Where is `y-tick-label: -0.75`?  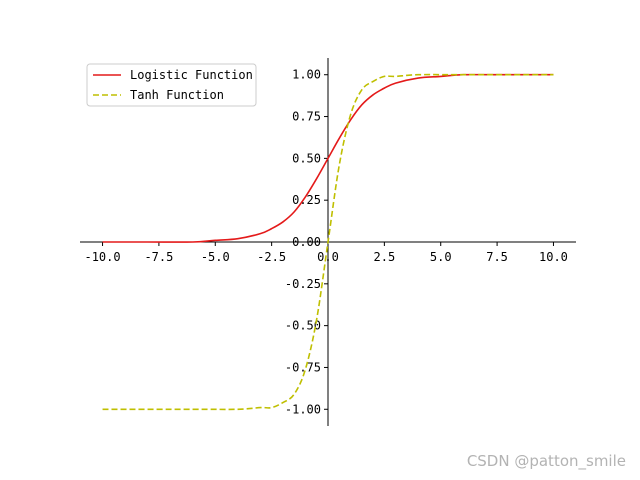 y-tick-label: -0.75 is located at coordinates (303, 367).